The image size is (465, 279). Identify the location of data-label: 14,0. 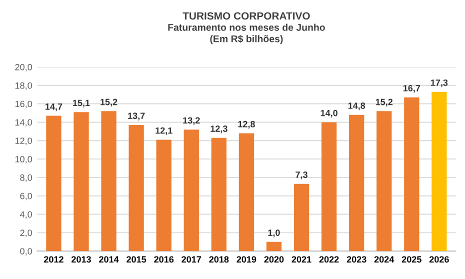
(329, 114).